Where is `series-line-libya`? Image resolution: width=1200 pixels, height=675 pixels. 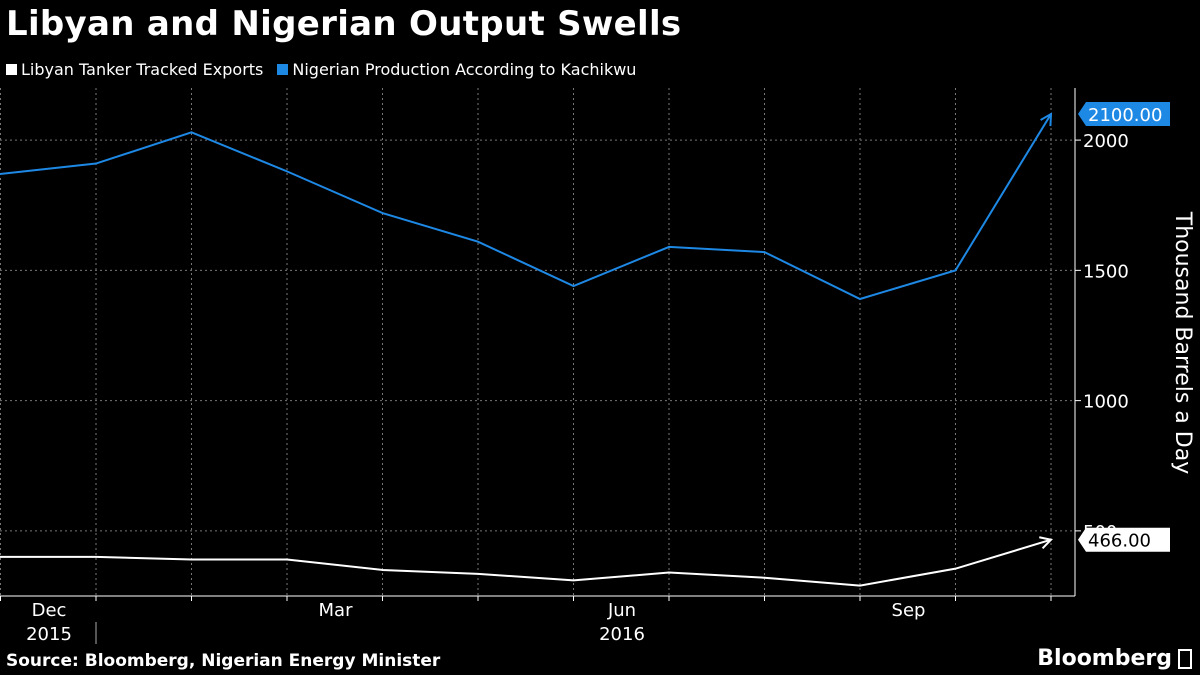
series-line-libya is located at coordinates (526, 562).